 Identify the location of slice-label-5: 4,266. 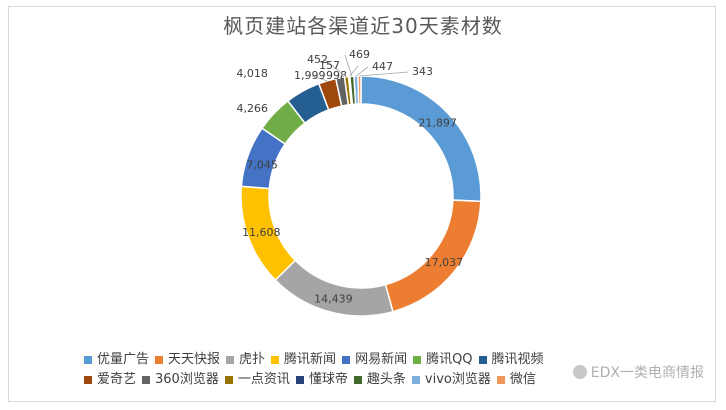
(253, 108).